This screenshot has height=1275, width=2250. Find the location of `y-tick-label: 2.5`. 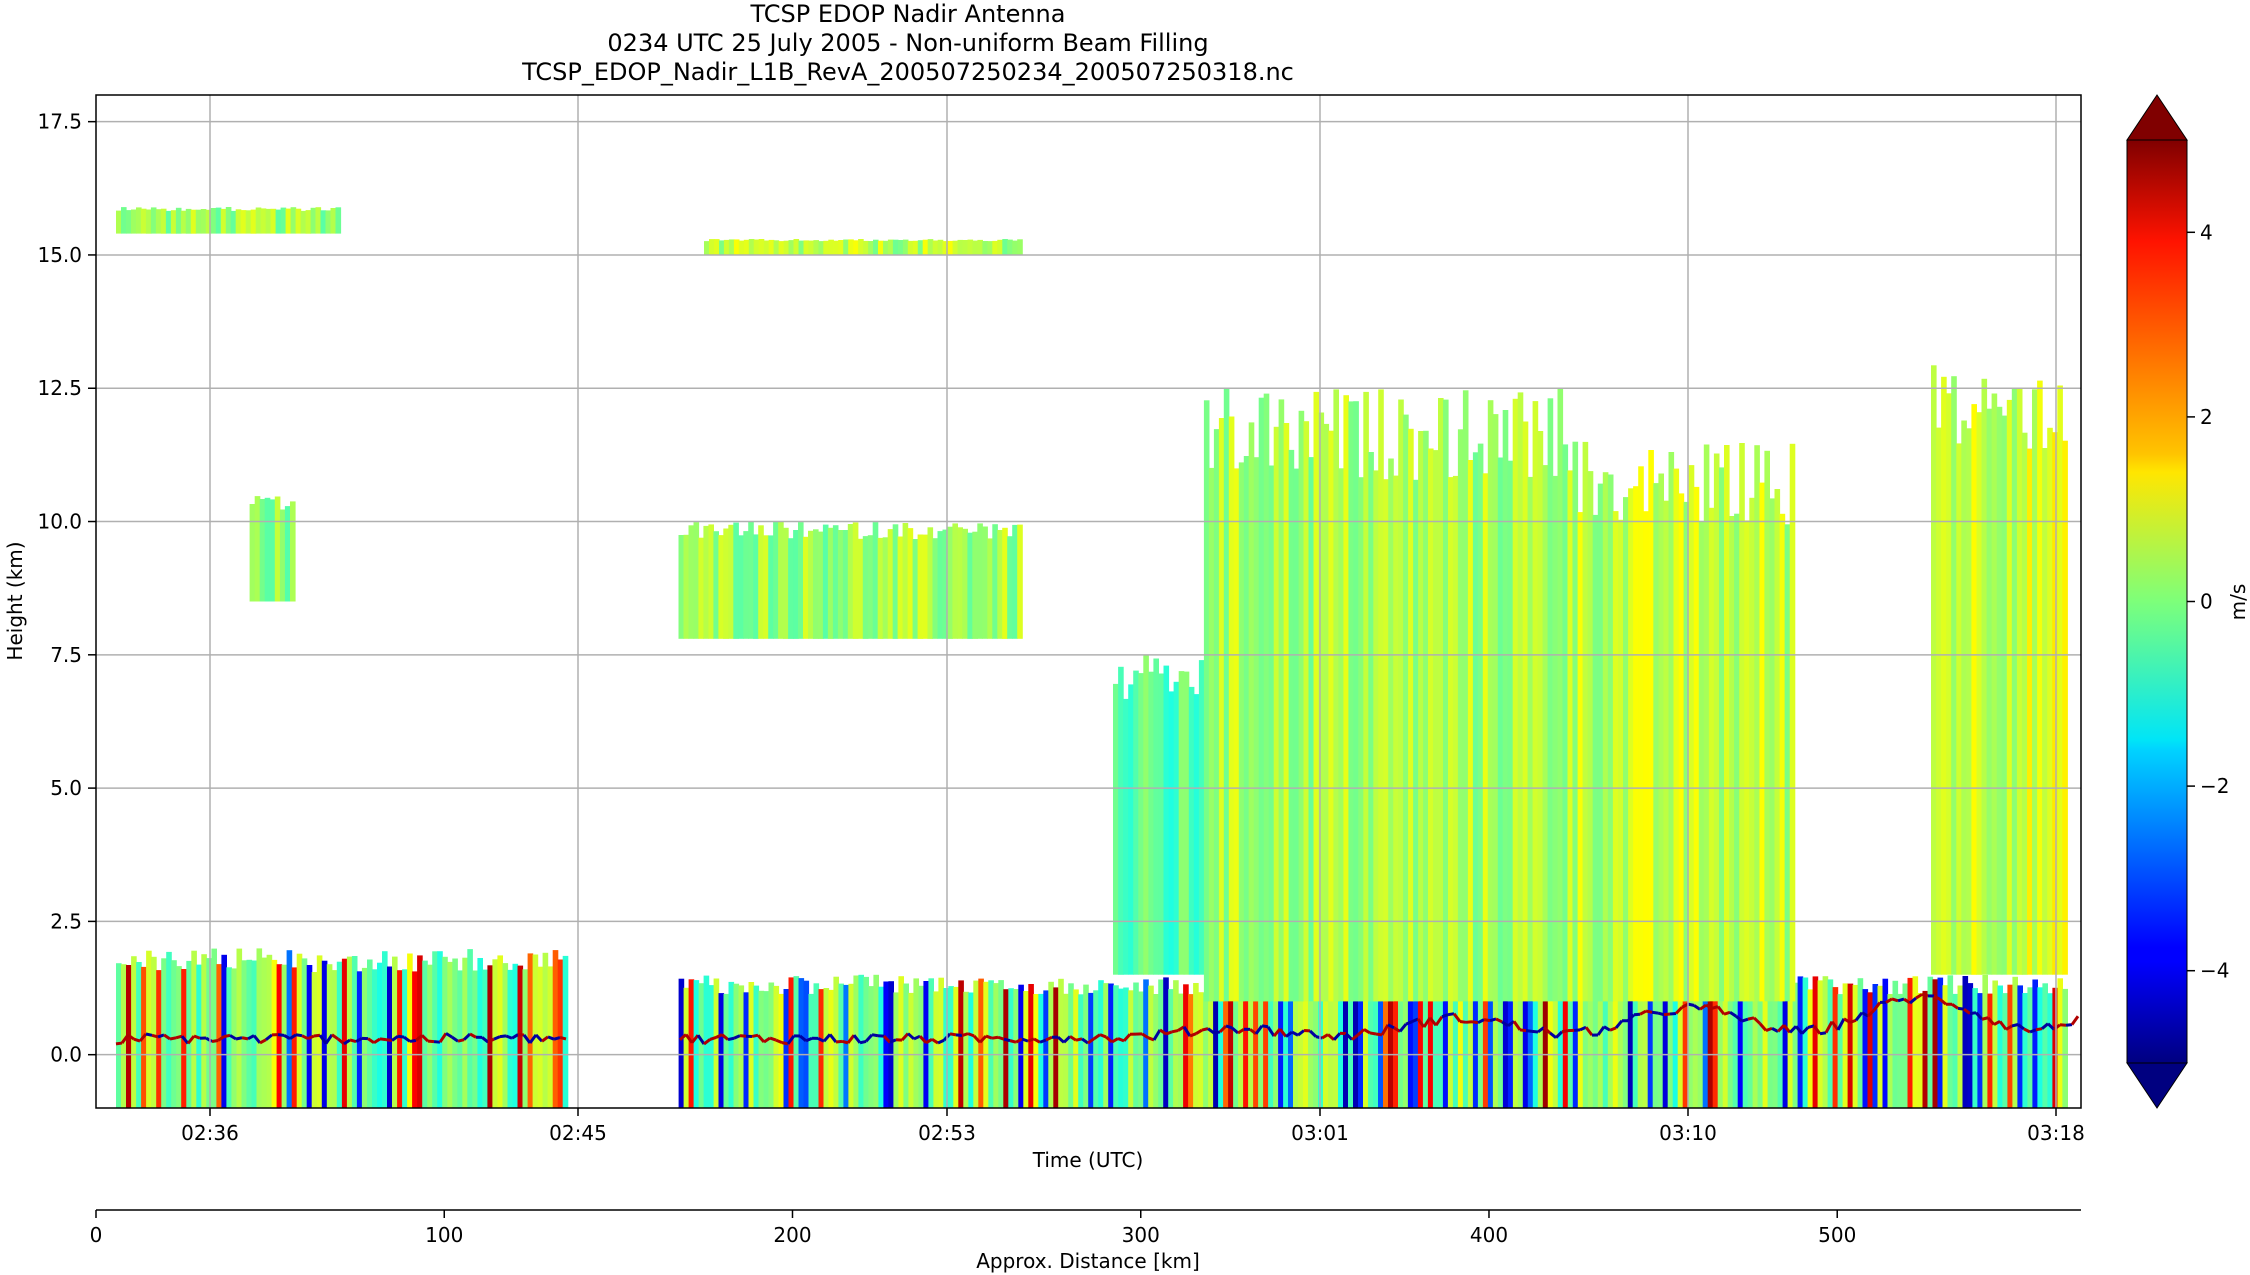

y-tick-label: 2.5 is located at coordinates (66, 921).